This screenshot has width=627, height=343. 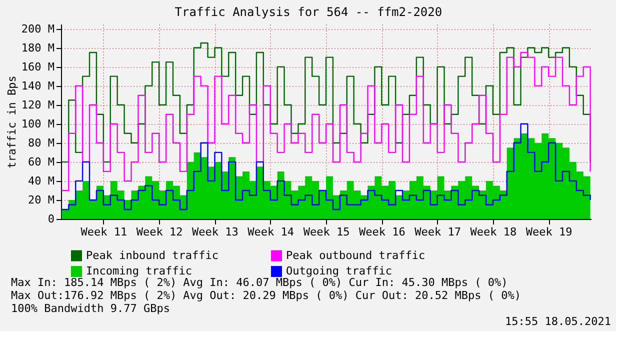 What do you see at coordinates (271, 232) in the screenshot?
I see `x-tick-label: Week 14` at bounding box center [271, 232].